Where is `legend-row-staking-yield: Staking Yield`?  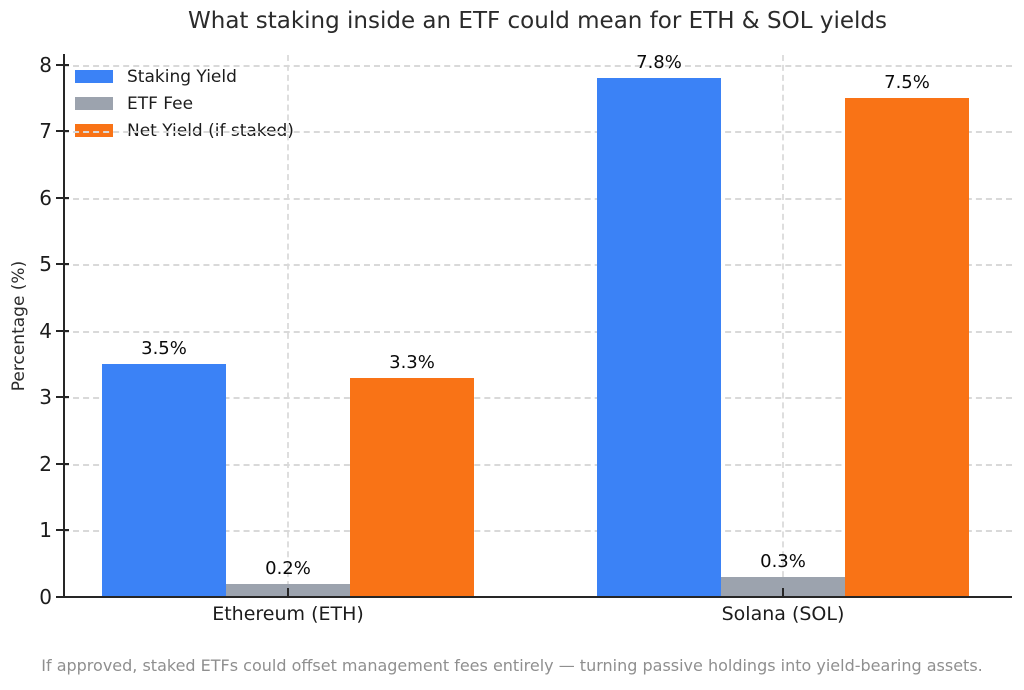
legend-row-staking-yield: Staking Yield is located at coordinates (184, 76).